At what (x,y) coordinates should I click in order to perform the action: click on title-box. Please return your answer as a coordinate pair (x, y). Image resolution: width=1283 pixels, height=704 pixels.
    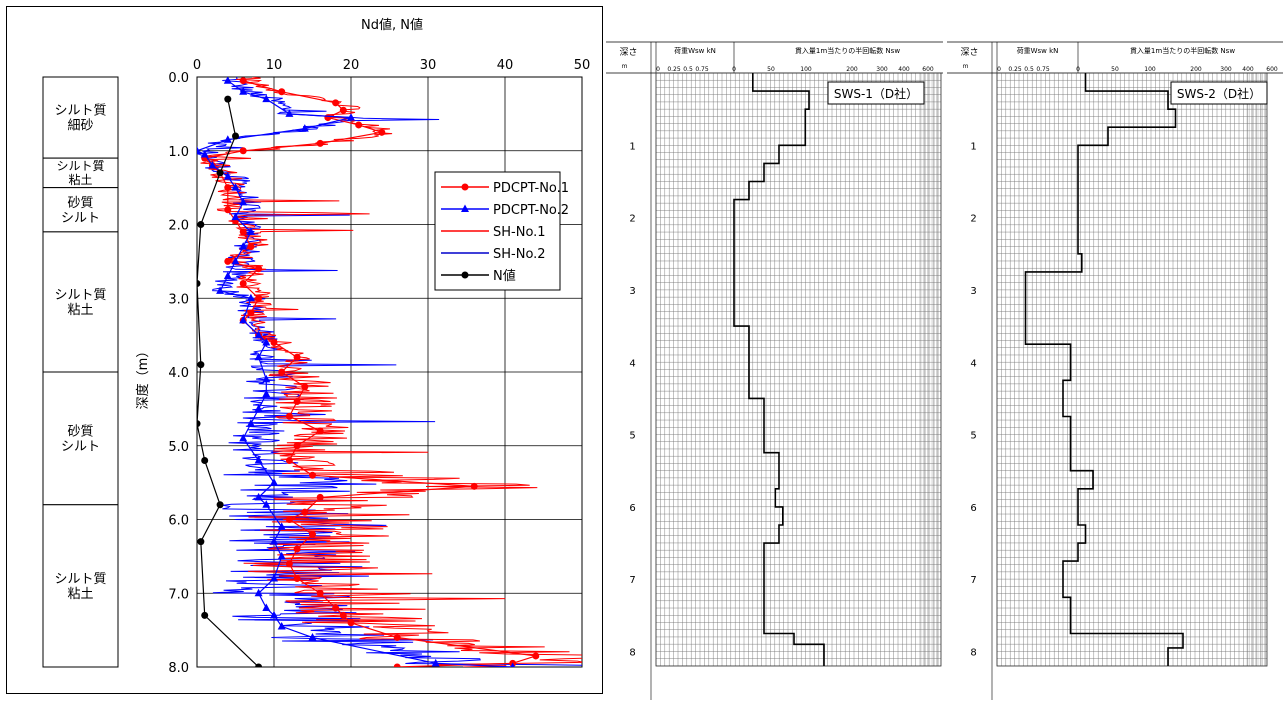
    Looking at the image, I should click on (876, 93).